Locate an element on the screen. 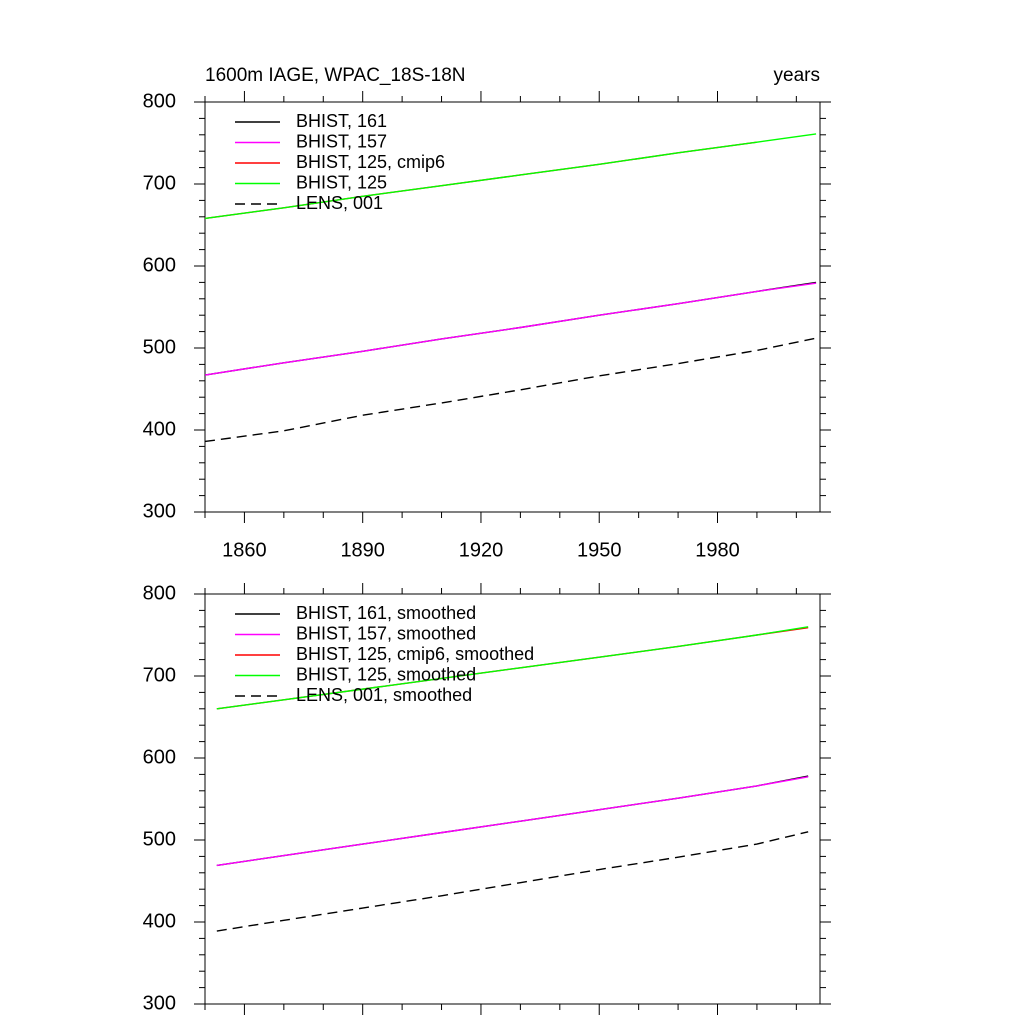  legend-label: BHIST, 125 is located at coordinates (341, 182).